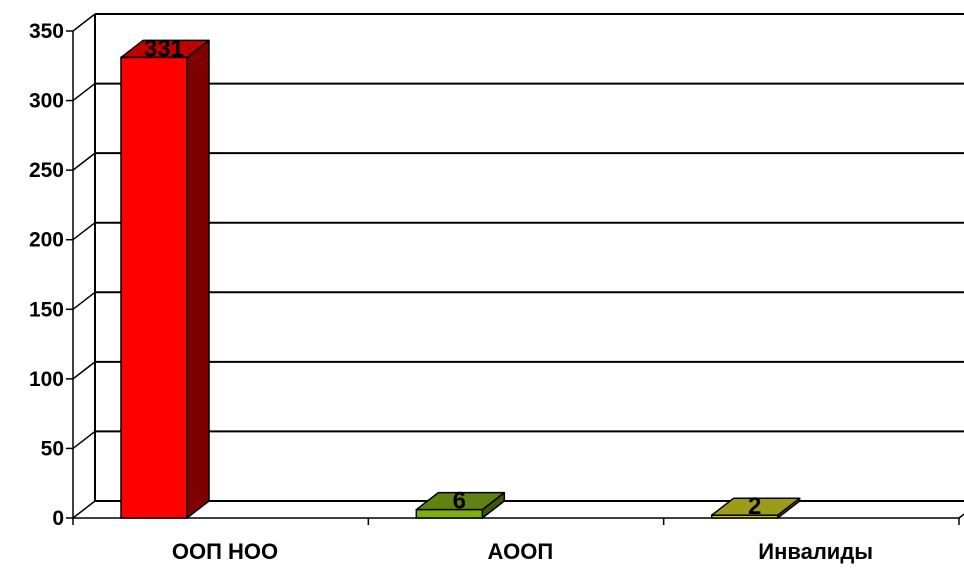  I want to click on y-tick-label: 300, so click(46, 101).